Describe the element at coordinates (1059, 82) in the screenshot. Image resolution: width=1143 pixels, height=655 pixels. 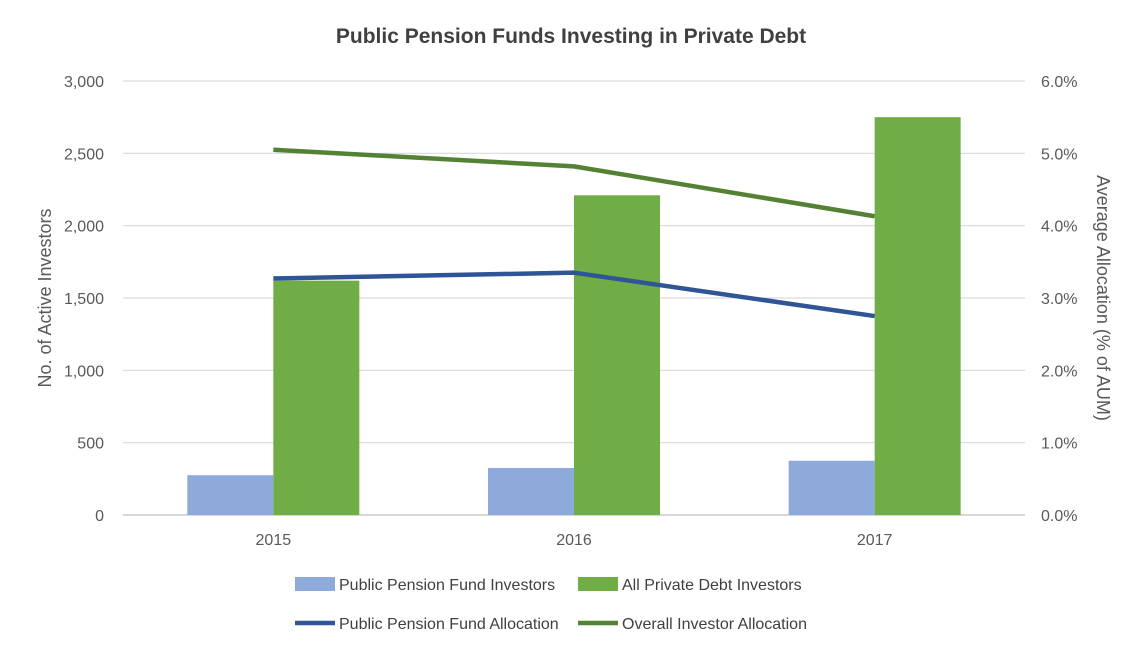
I see `y2-tick-label: 6.0%` at that location.